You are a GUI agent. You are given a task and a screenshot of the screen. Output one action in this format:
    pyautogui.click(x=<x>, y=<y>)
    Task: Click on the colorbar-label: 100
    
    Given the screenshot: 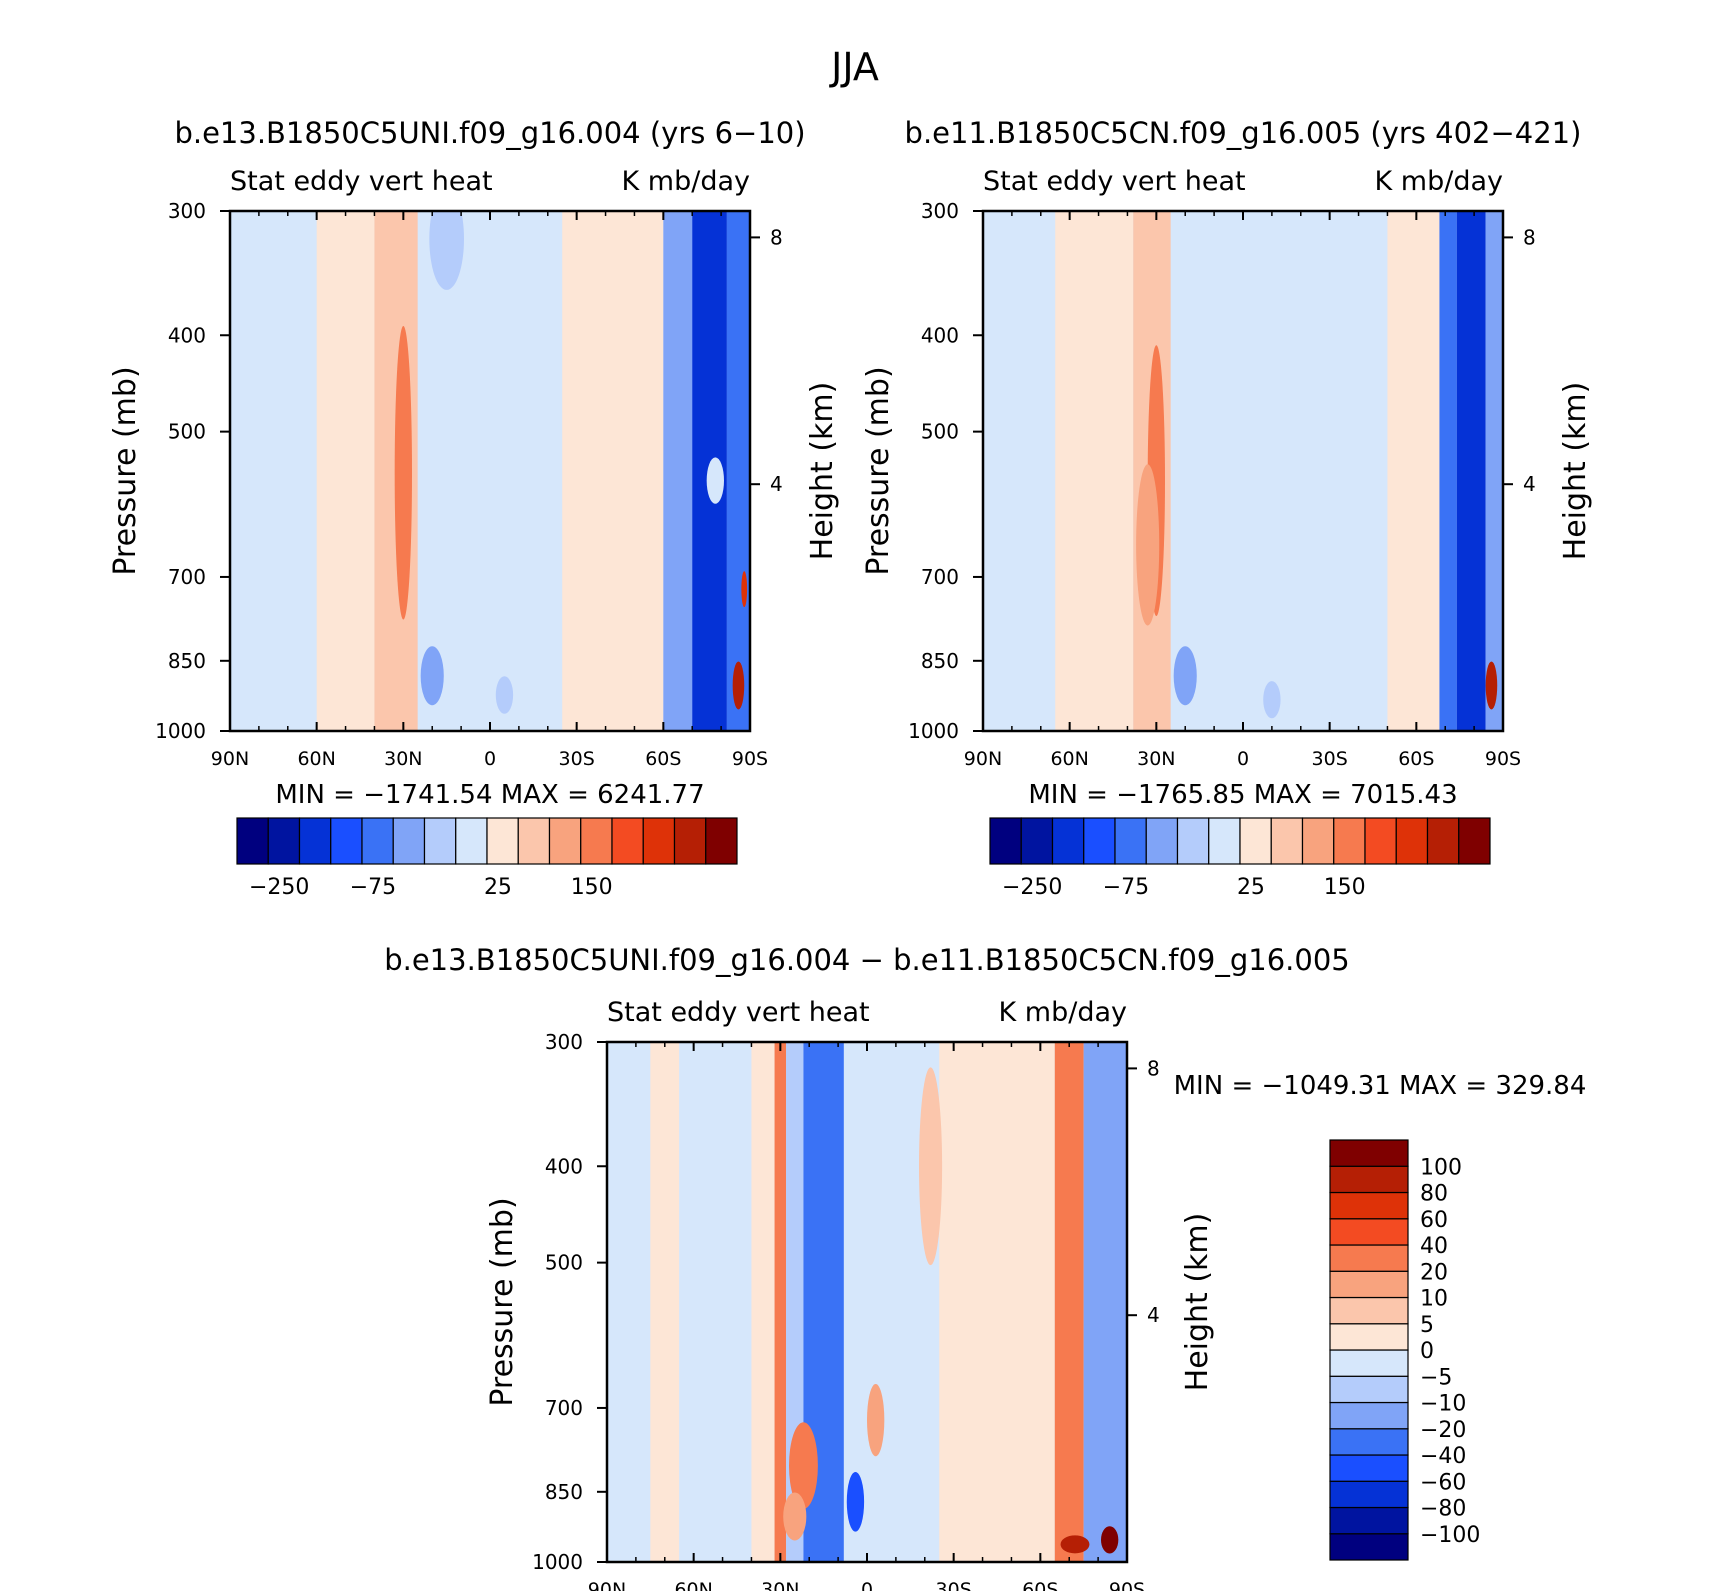 What is the action you would take?
    pyautogui.click(x=1441, y=1167)
    